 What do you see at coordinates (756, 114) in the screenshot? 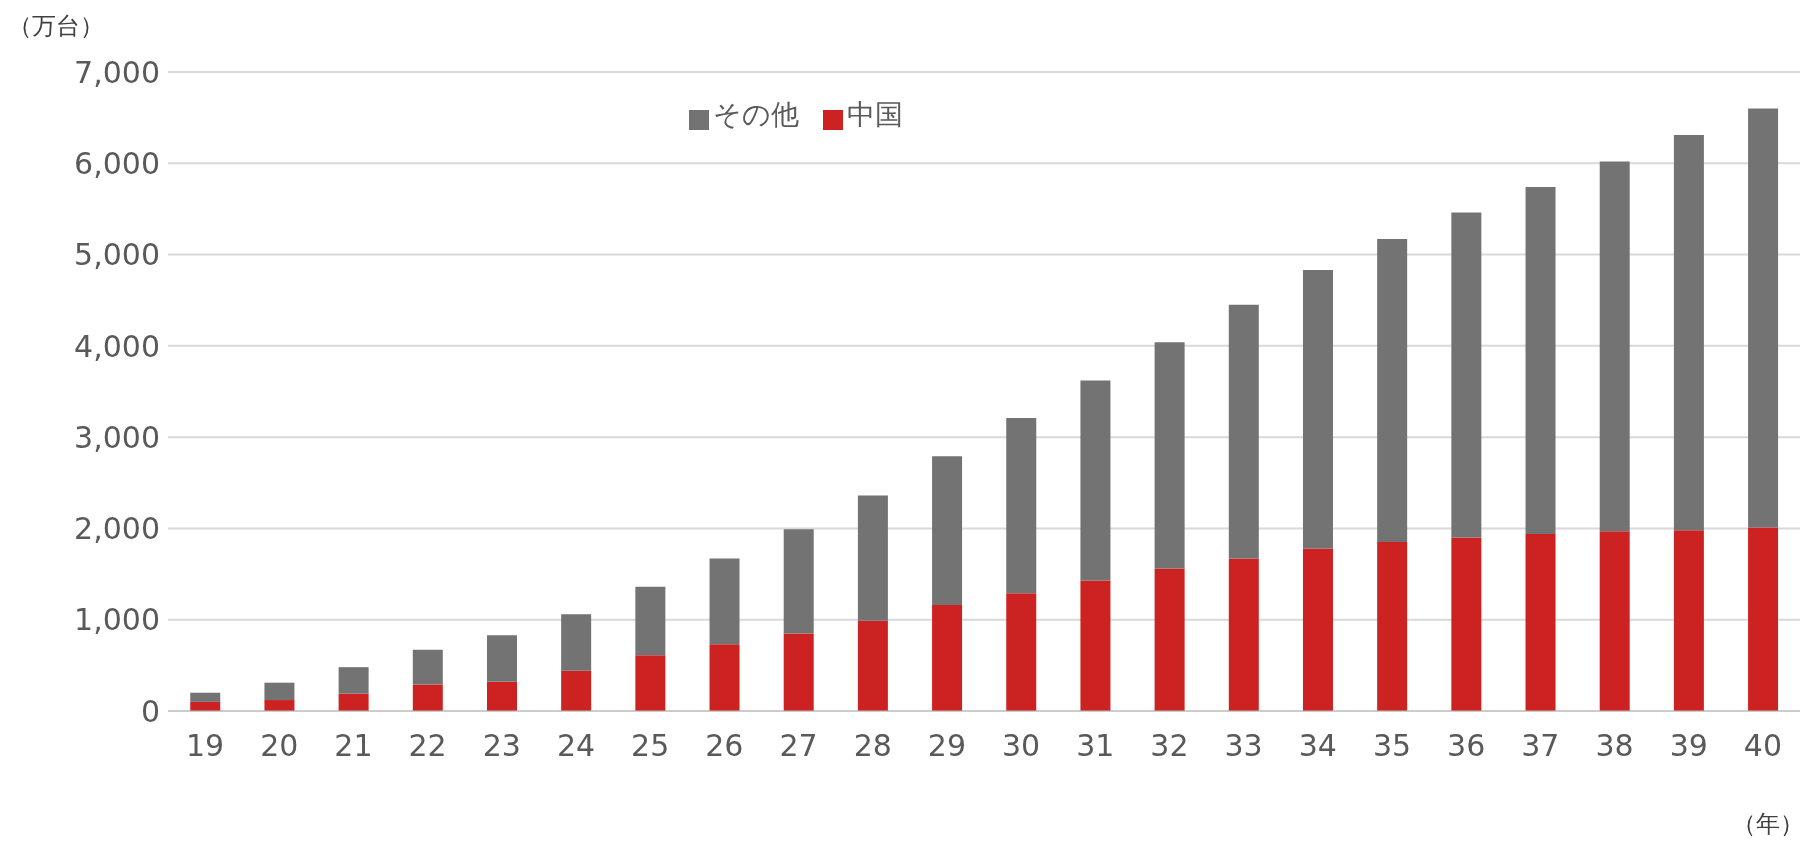
I see `legend-label: その他` at bounding box center [756, 114].